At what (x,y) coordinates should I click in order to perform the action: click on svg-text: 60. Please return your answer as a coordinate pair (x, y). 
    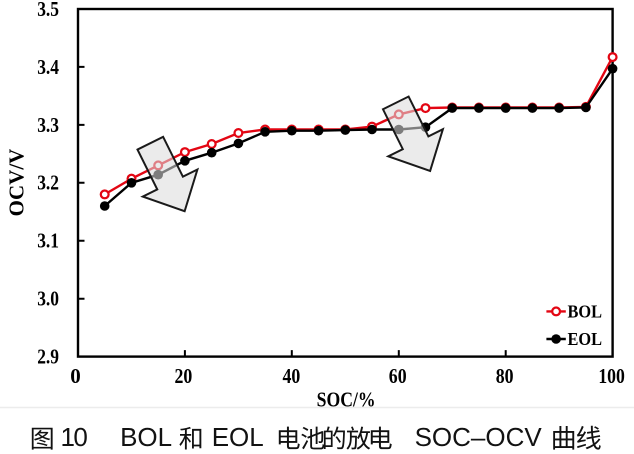
    Looking at the image, I should click on (398, 376).